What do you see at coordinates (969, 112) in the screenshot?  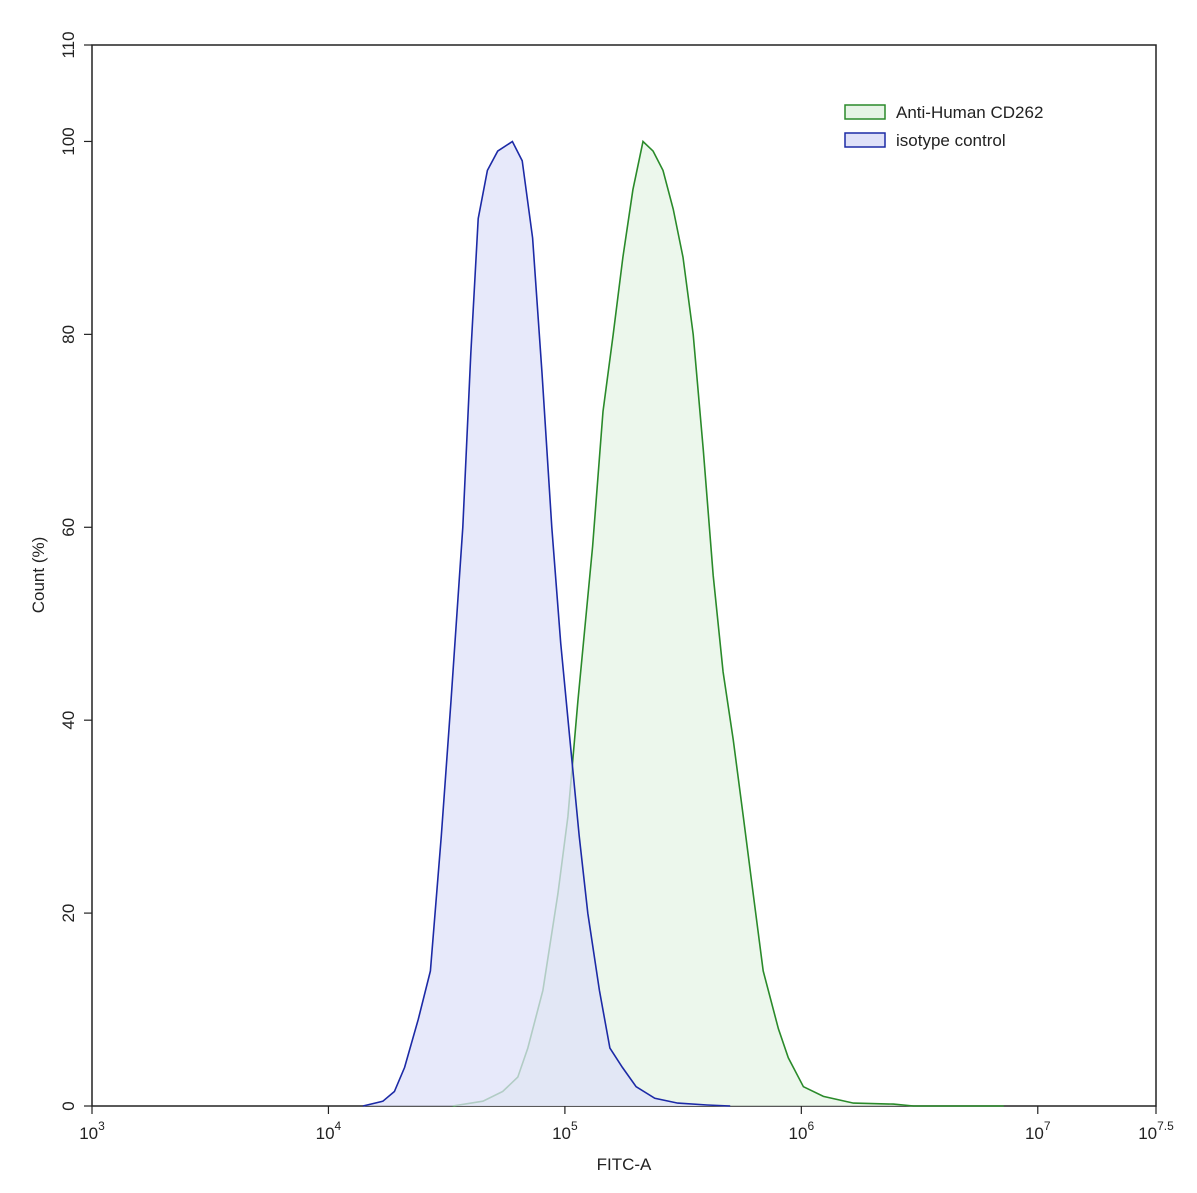 I see `legend-label: Anti-Human CD262` at bounding box center [969, 112].